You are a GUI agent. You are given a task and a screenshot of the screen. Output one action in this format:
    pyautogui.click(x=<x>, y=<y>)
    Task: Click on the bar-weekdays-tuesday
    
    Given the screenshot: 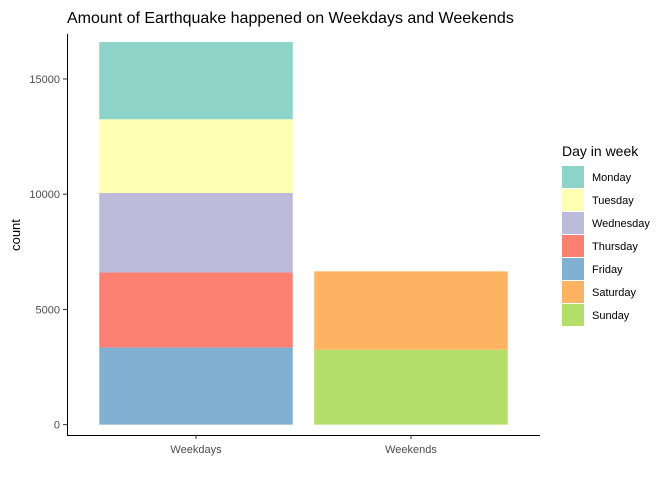 What is the action you would take?
    pyautogui.click(x=196, y=156)
    